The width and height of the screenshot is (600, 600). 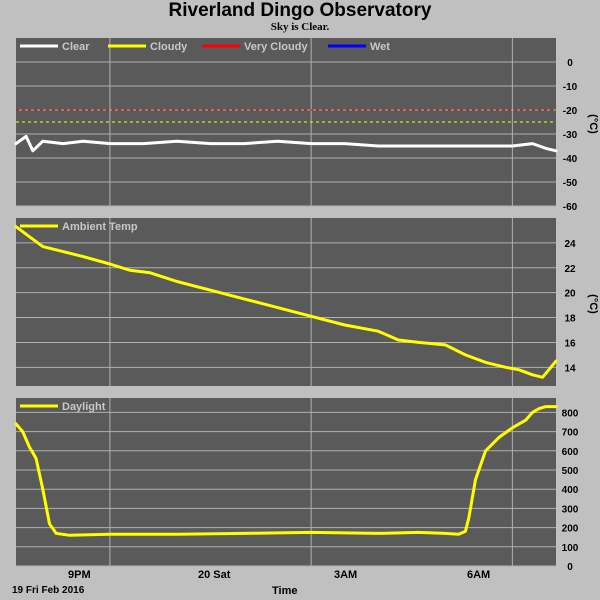 What do you see at coordinates (570, 490) in the screenshot?
I see `y-tick-label: 400` at bounding box center [570, 490].